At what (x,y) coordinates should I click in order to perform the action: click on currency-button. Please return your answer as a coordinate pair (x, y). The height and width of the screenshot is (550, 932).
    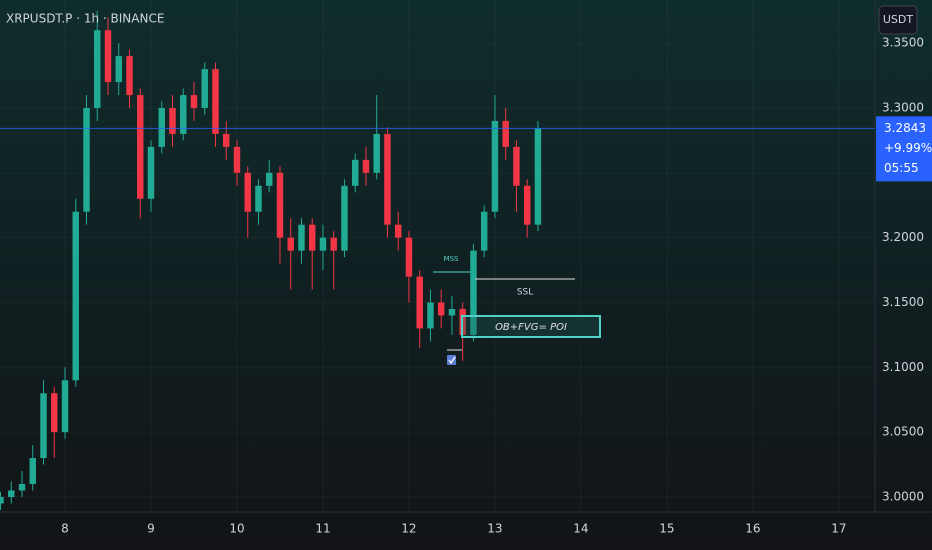
    Looking at the image, I should click on (898, 20).